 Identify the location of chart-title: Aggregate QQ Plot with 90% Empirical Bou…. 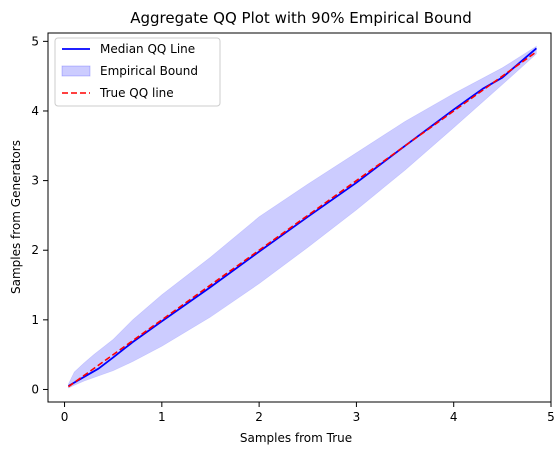
(301, 18).